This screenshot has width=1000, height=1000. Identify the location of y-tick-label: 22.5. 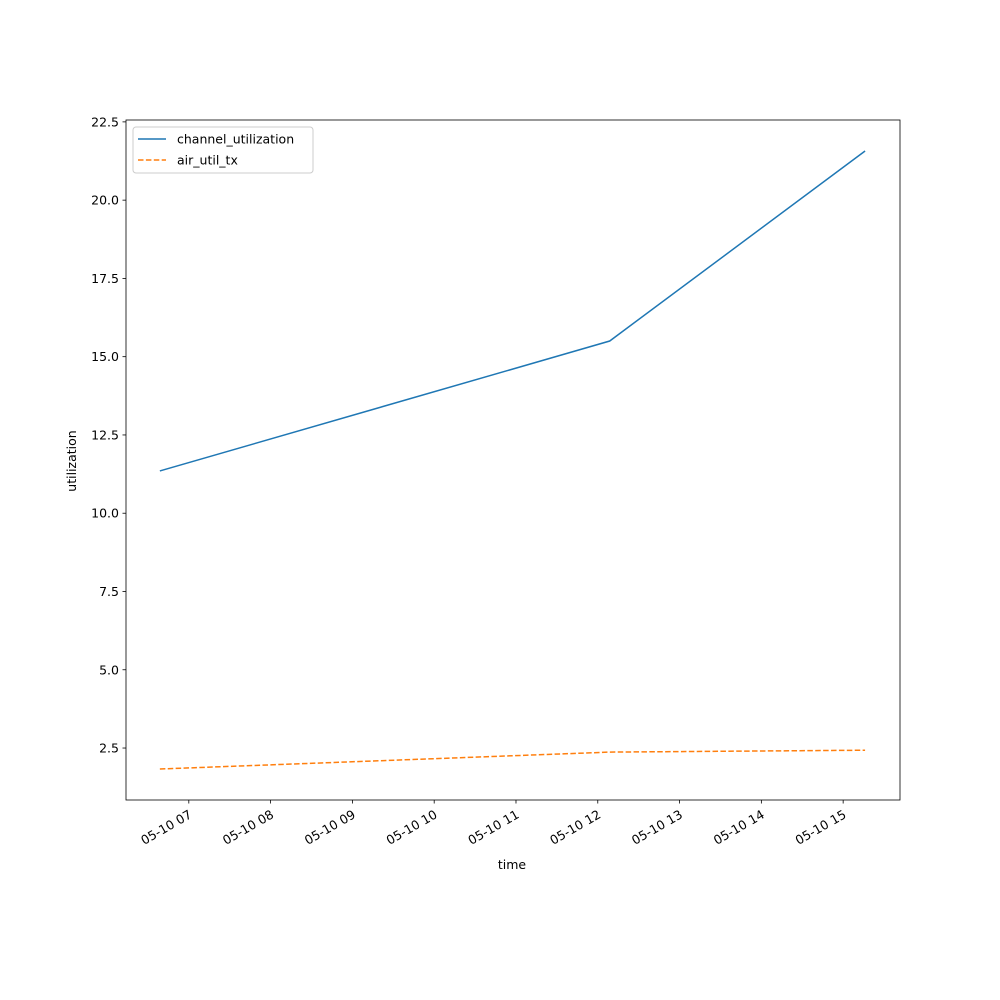
(105, 121).